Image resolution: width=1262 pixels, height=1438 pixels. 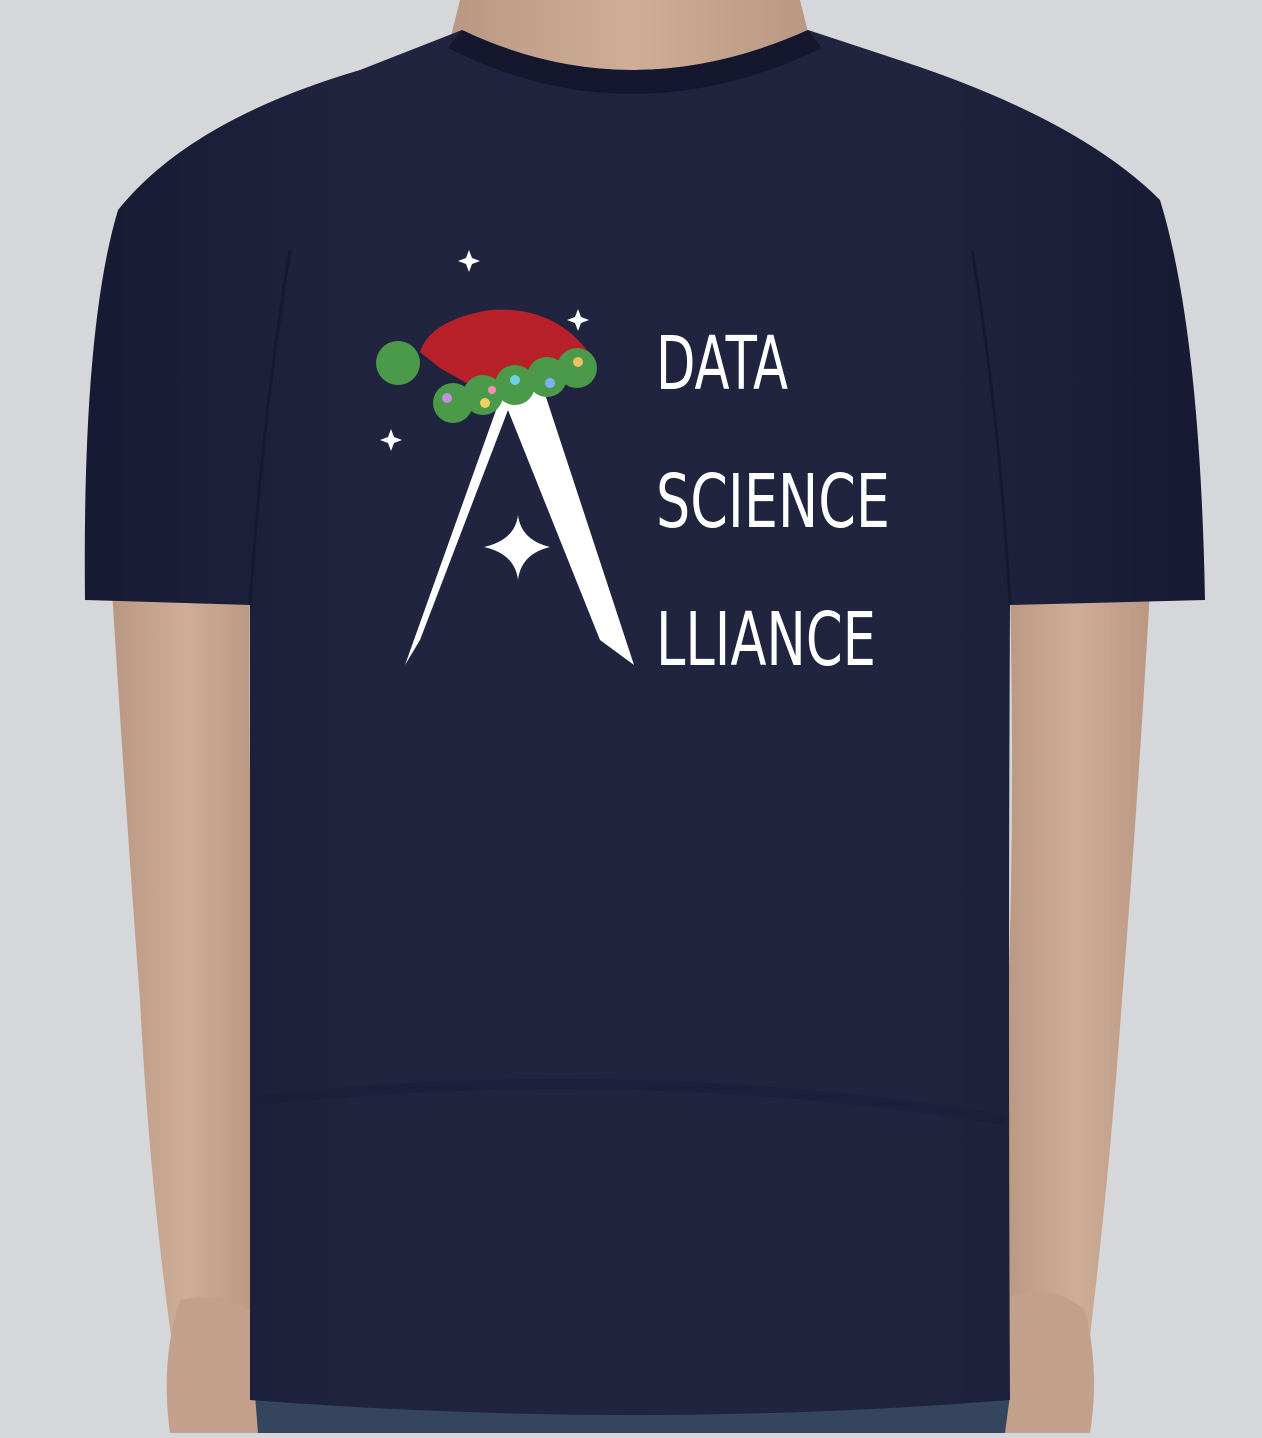 What do you see at coordinates (469, 261) in the screenshot?
I see `sparkle-star-top` at bounding box center [469, 261].